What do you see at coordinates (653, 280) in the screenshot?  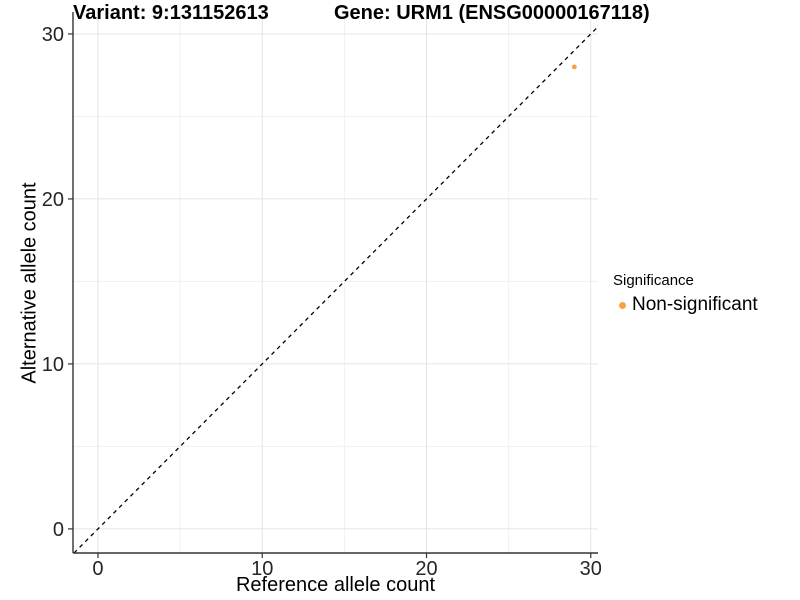 I see `legend-title: Significance` at bounding box center [653, 280].